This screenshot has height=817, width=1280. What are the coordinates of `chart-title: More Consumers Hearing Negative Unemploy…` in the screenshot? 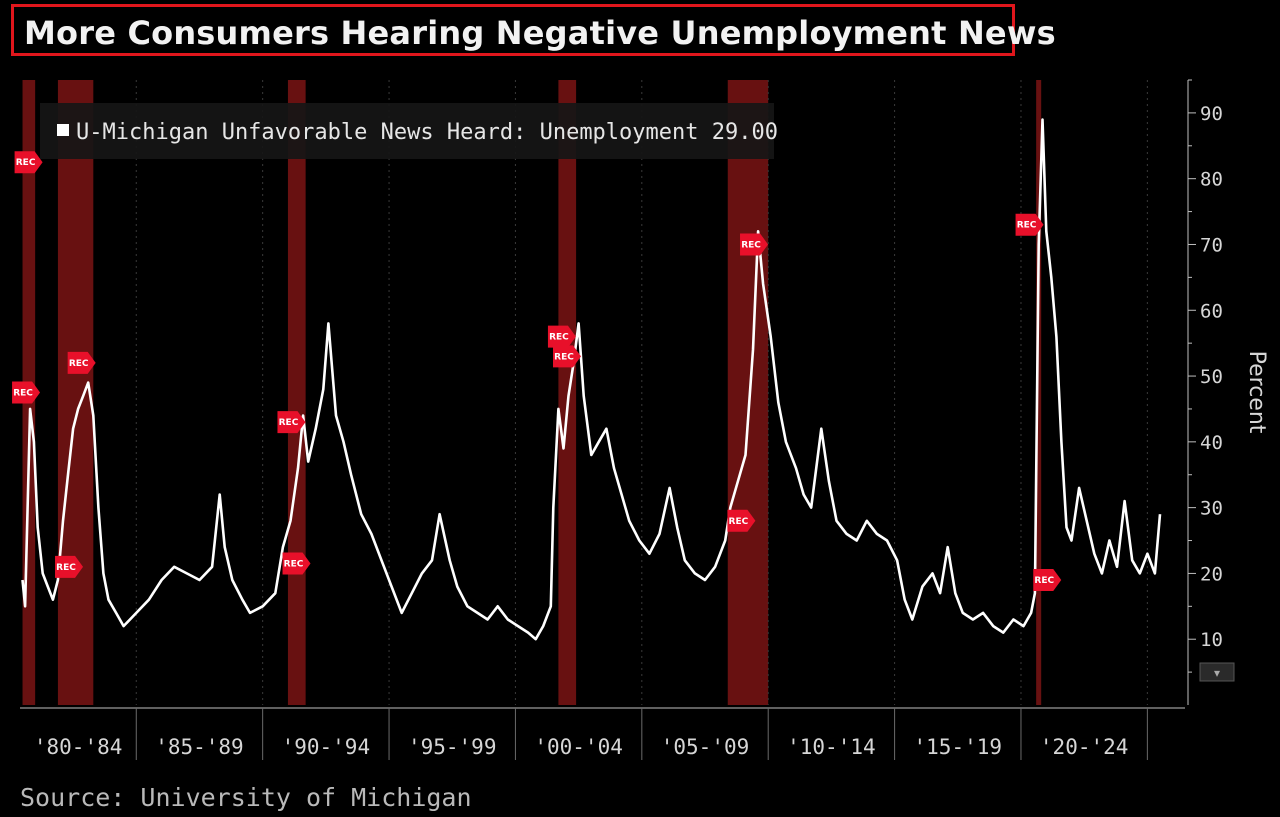 It's located at (540, 33).